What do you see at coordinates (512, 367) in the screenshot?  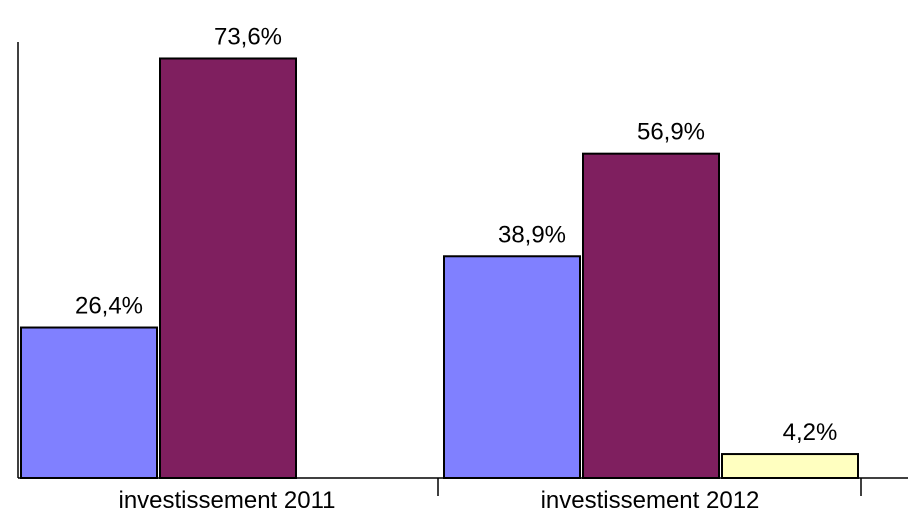 I see `bar-series1-cat2` at bounding box center [512, 367].